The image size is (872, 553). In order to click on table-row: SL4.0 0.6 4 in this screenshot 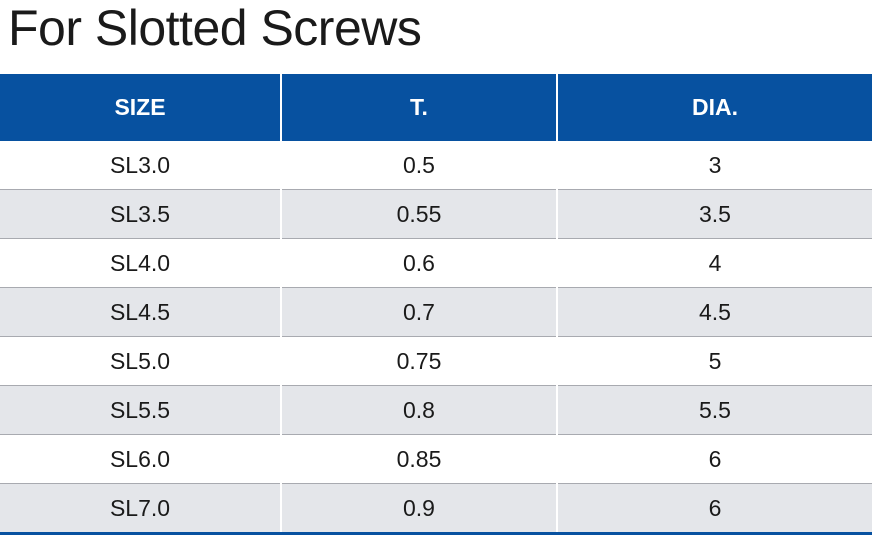, I will do `click(436, 263)`.